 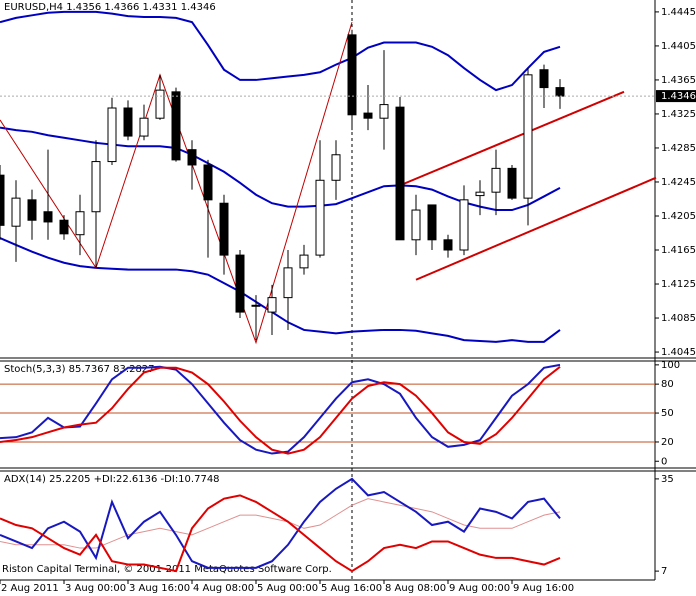 I want to click on y-tick-label: 35, so click(x=667, y=479).